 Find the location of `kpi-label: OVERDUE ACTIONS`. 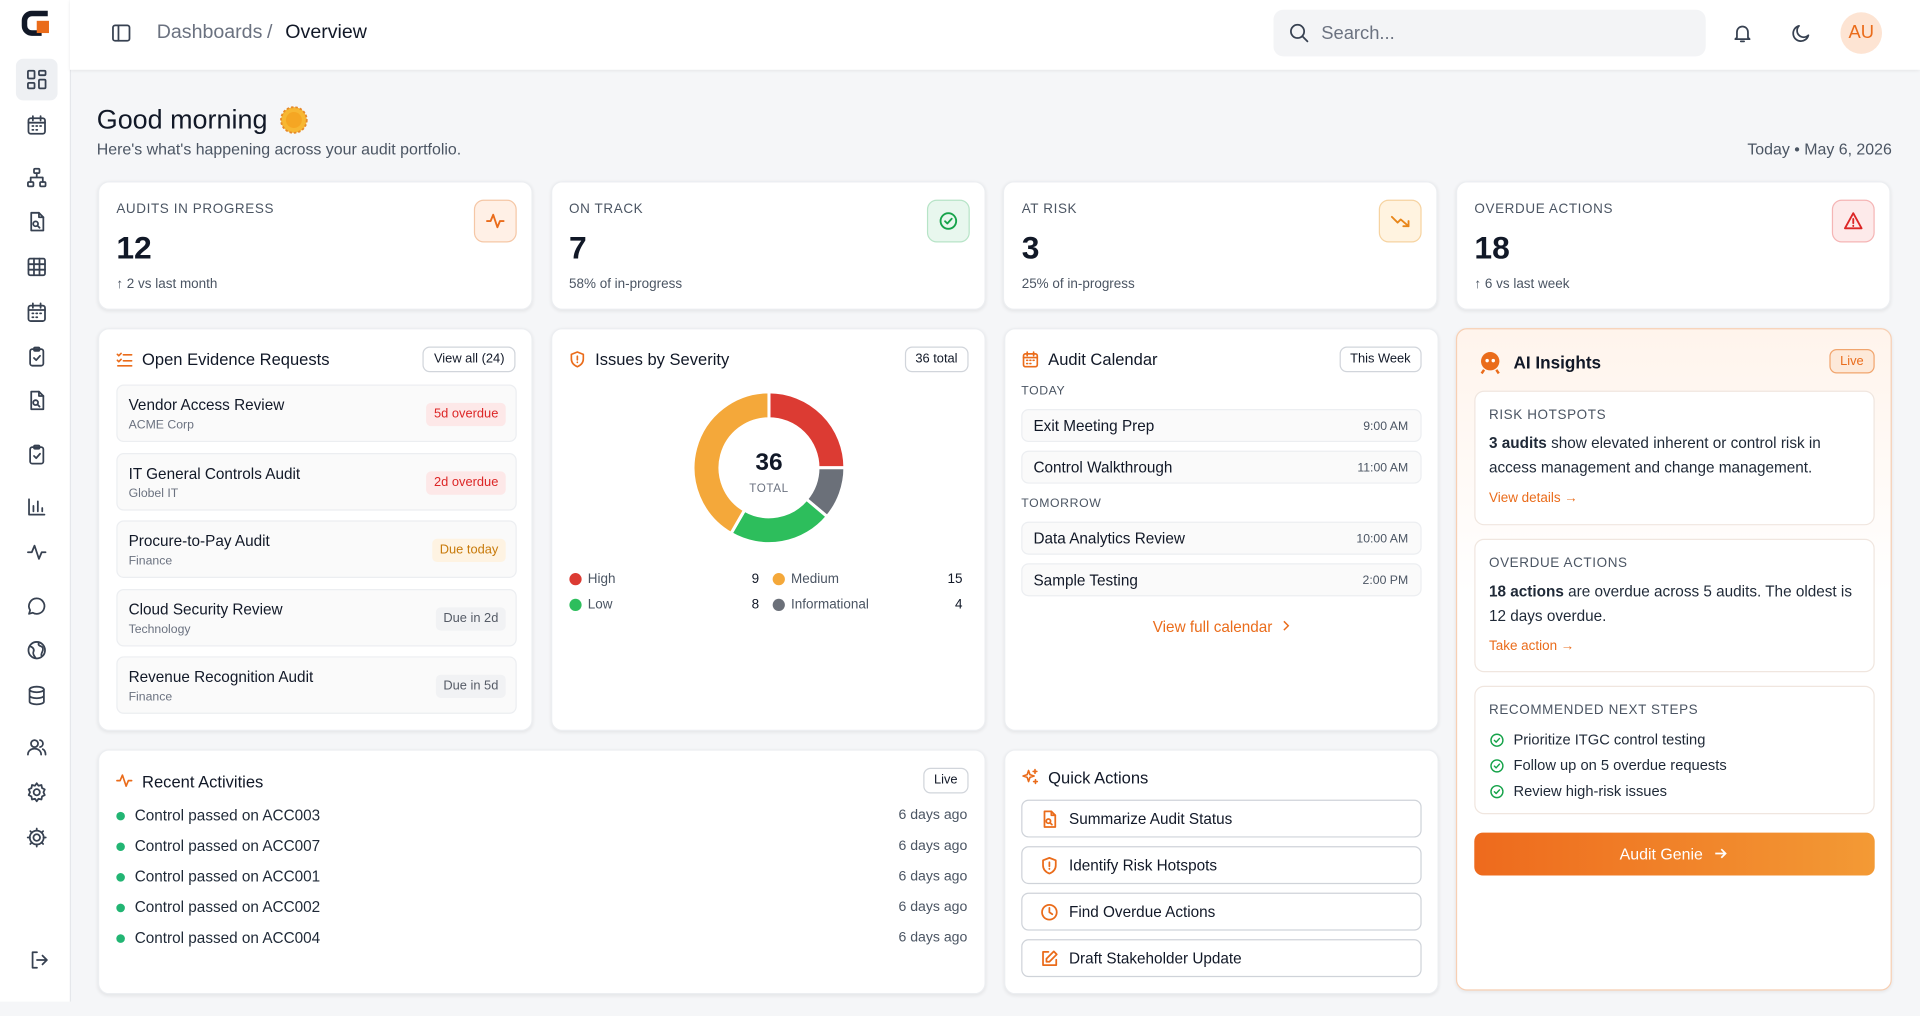

kpi-label: OVERDUE ACTIONS is located at coordinates (1544, 209).